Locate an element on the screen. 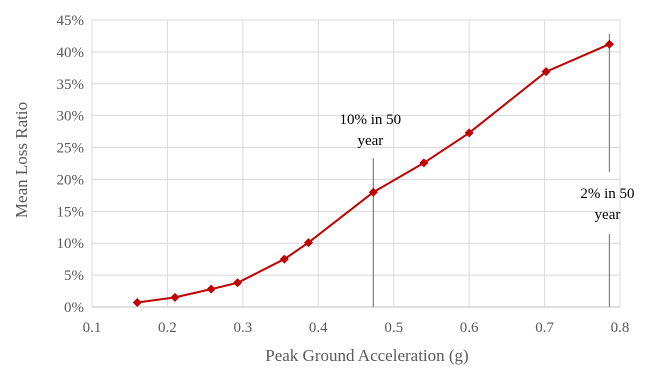  y-tick-label: 30% is located at coordinates (71, 117).